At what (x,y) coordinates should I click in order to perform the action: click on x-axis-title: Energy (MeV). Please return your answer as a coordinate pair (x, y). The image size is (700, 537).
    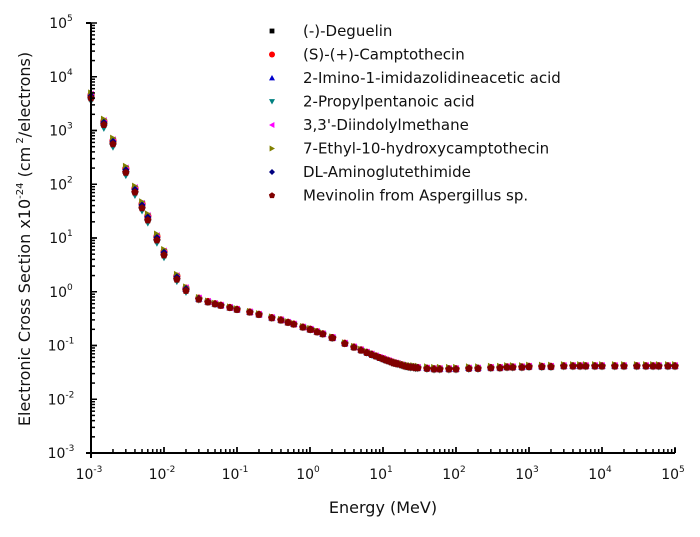
    Looking at the image, I should click on (383, 507).